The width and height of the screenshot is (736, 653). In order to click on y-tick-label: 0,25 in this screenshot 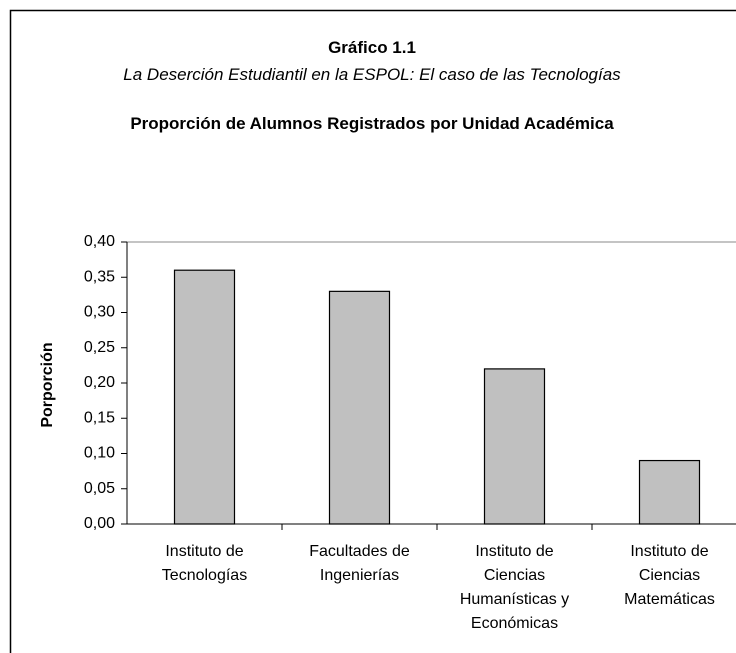, I will do `click(99, 347)`.